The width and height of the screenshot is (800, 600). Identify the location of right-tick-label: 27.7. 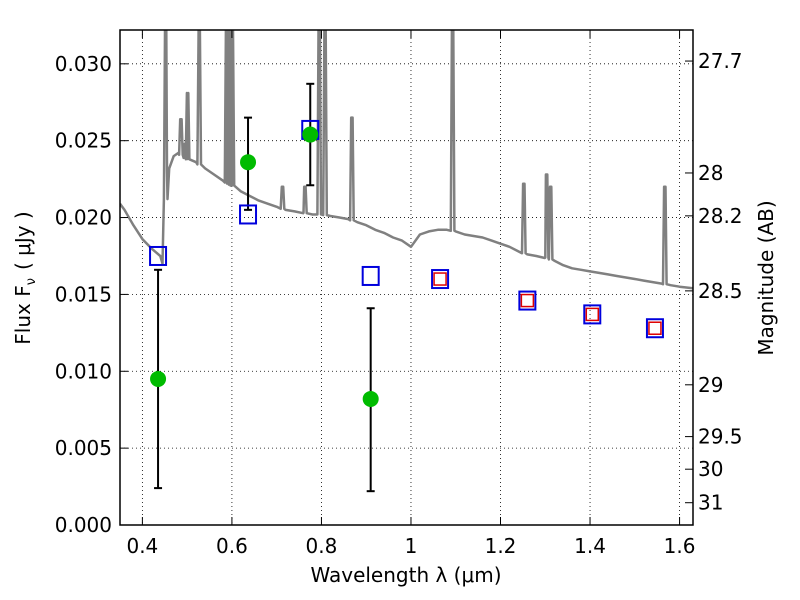
(720, 61).